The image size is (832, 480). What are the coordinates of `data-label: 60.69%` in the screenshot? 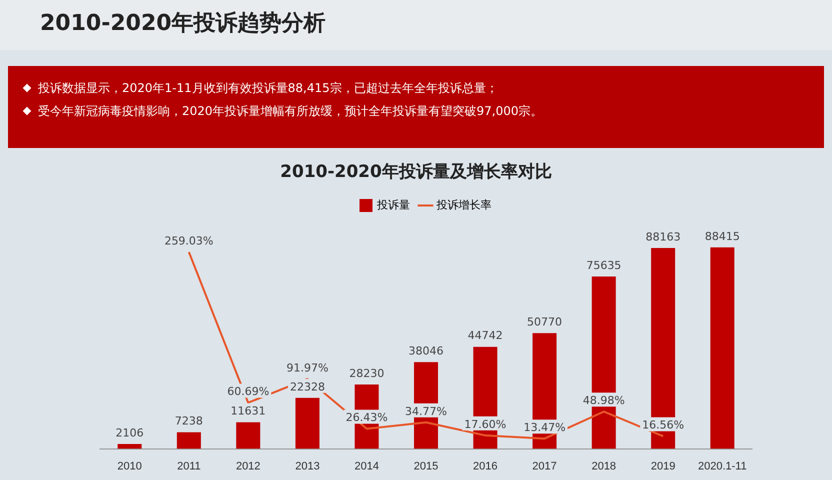 It's located at (248, 391).